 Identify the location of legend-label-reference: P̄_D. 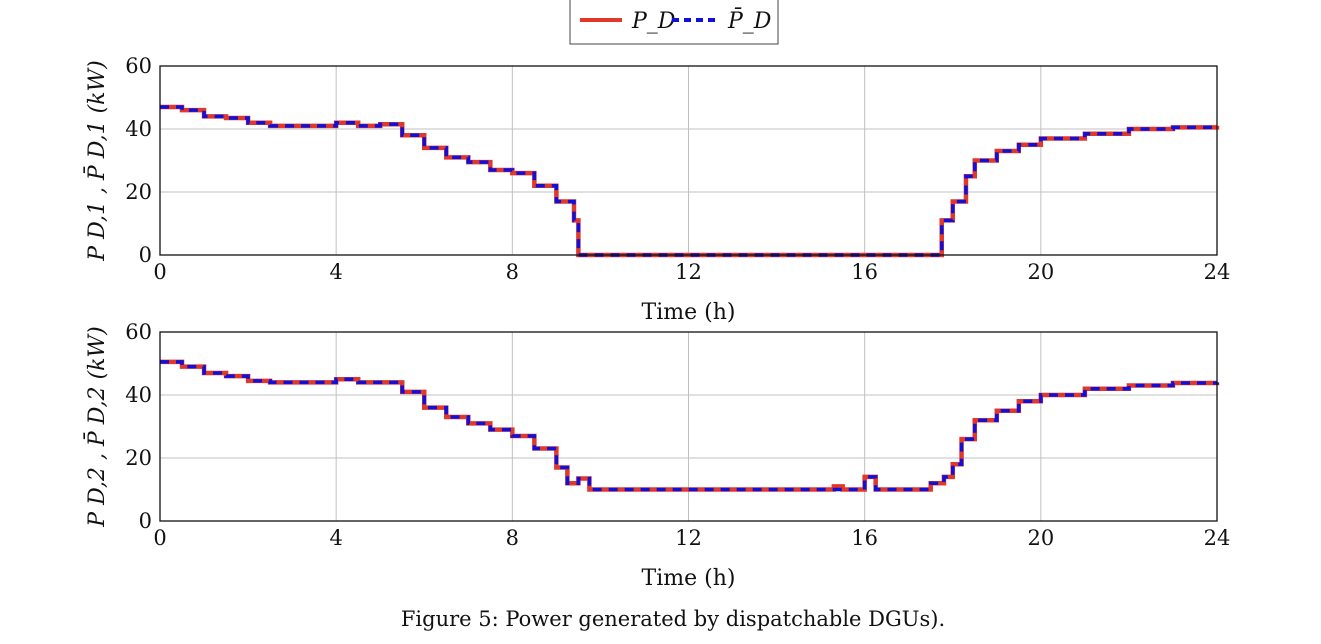
(749, 20).